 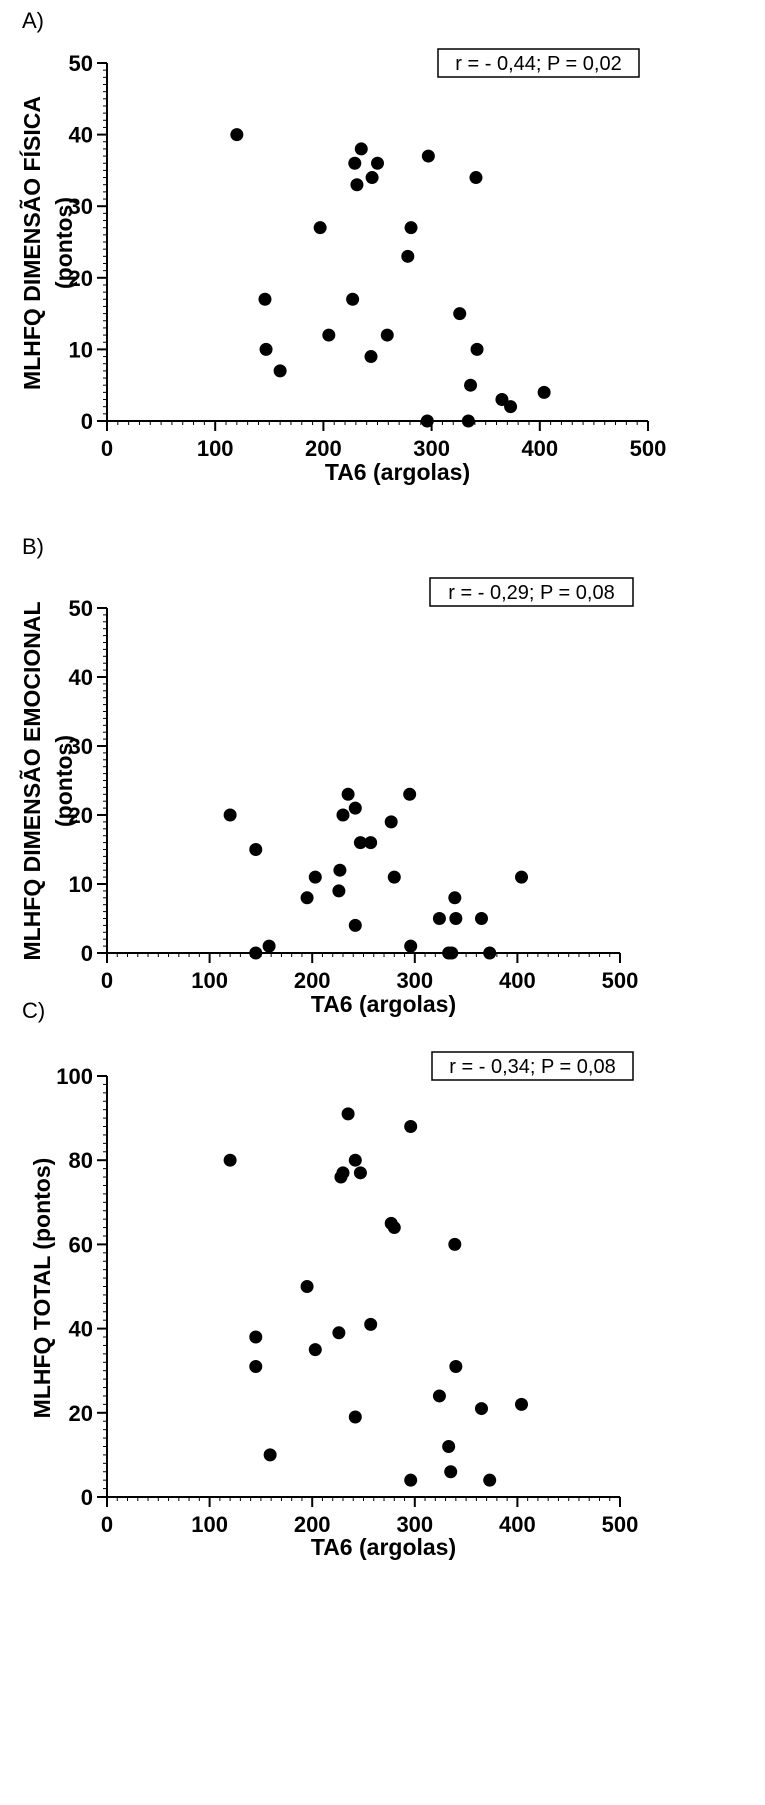 I want to click on y-axis-title: MLHFQ DIMENSÃO FÍSICA, so click(x=31, y=243).